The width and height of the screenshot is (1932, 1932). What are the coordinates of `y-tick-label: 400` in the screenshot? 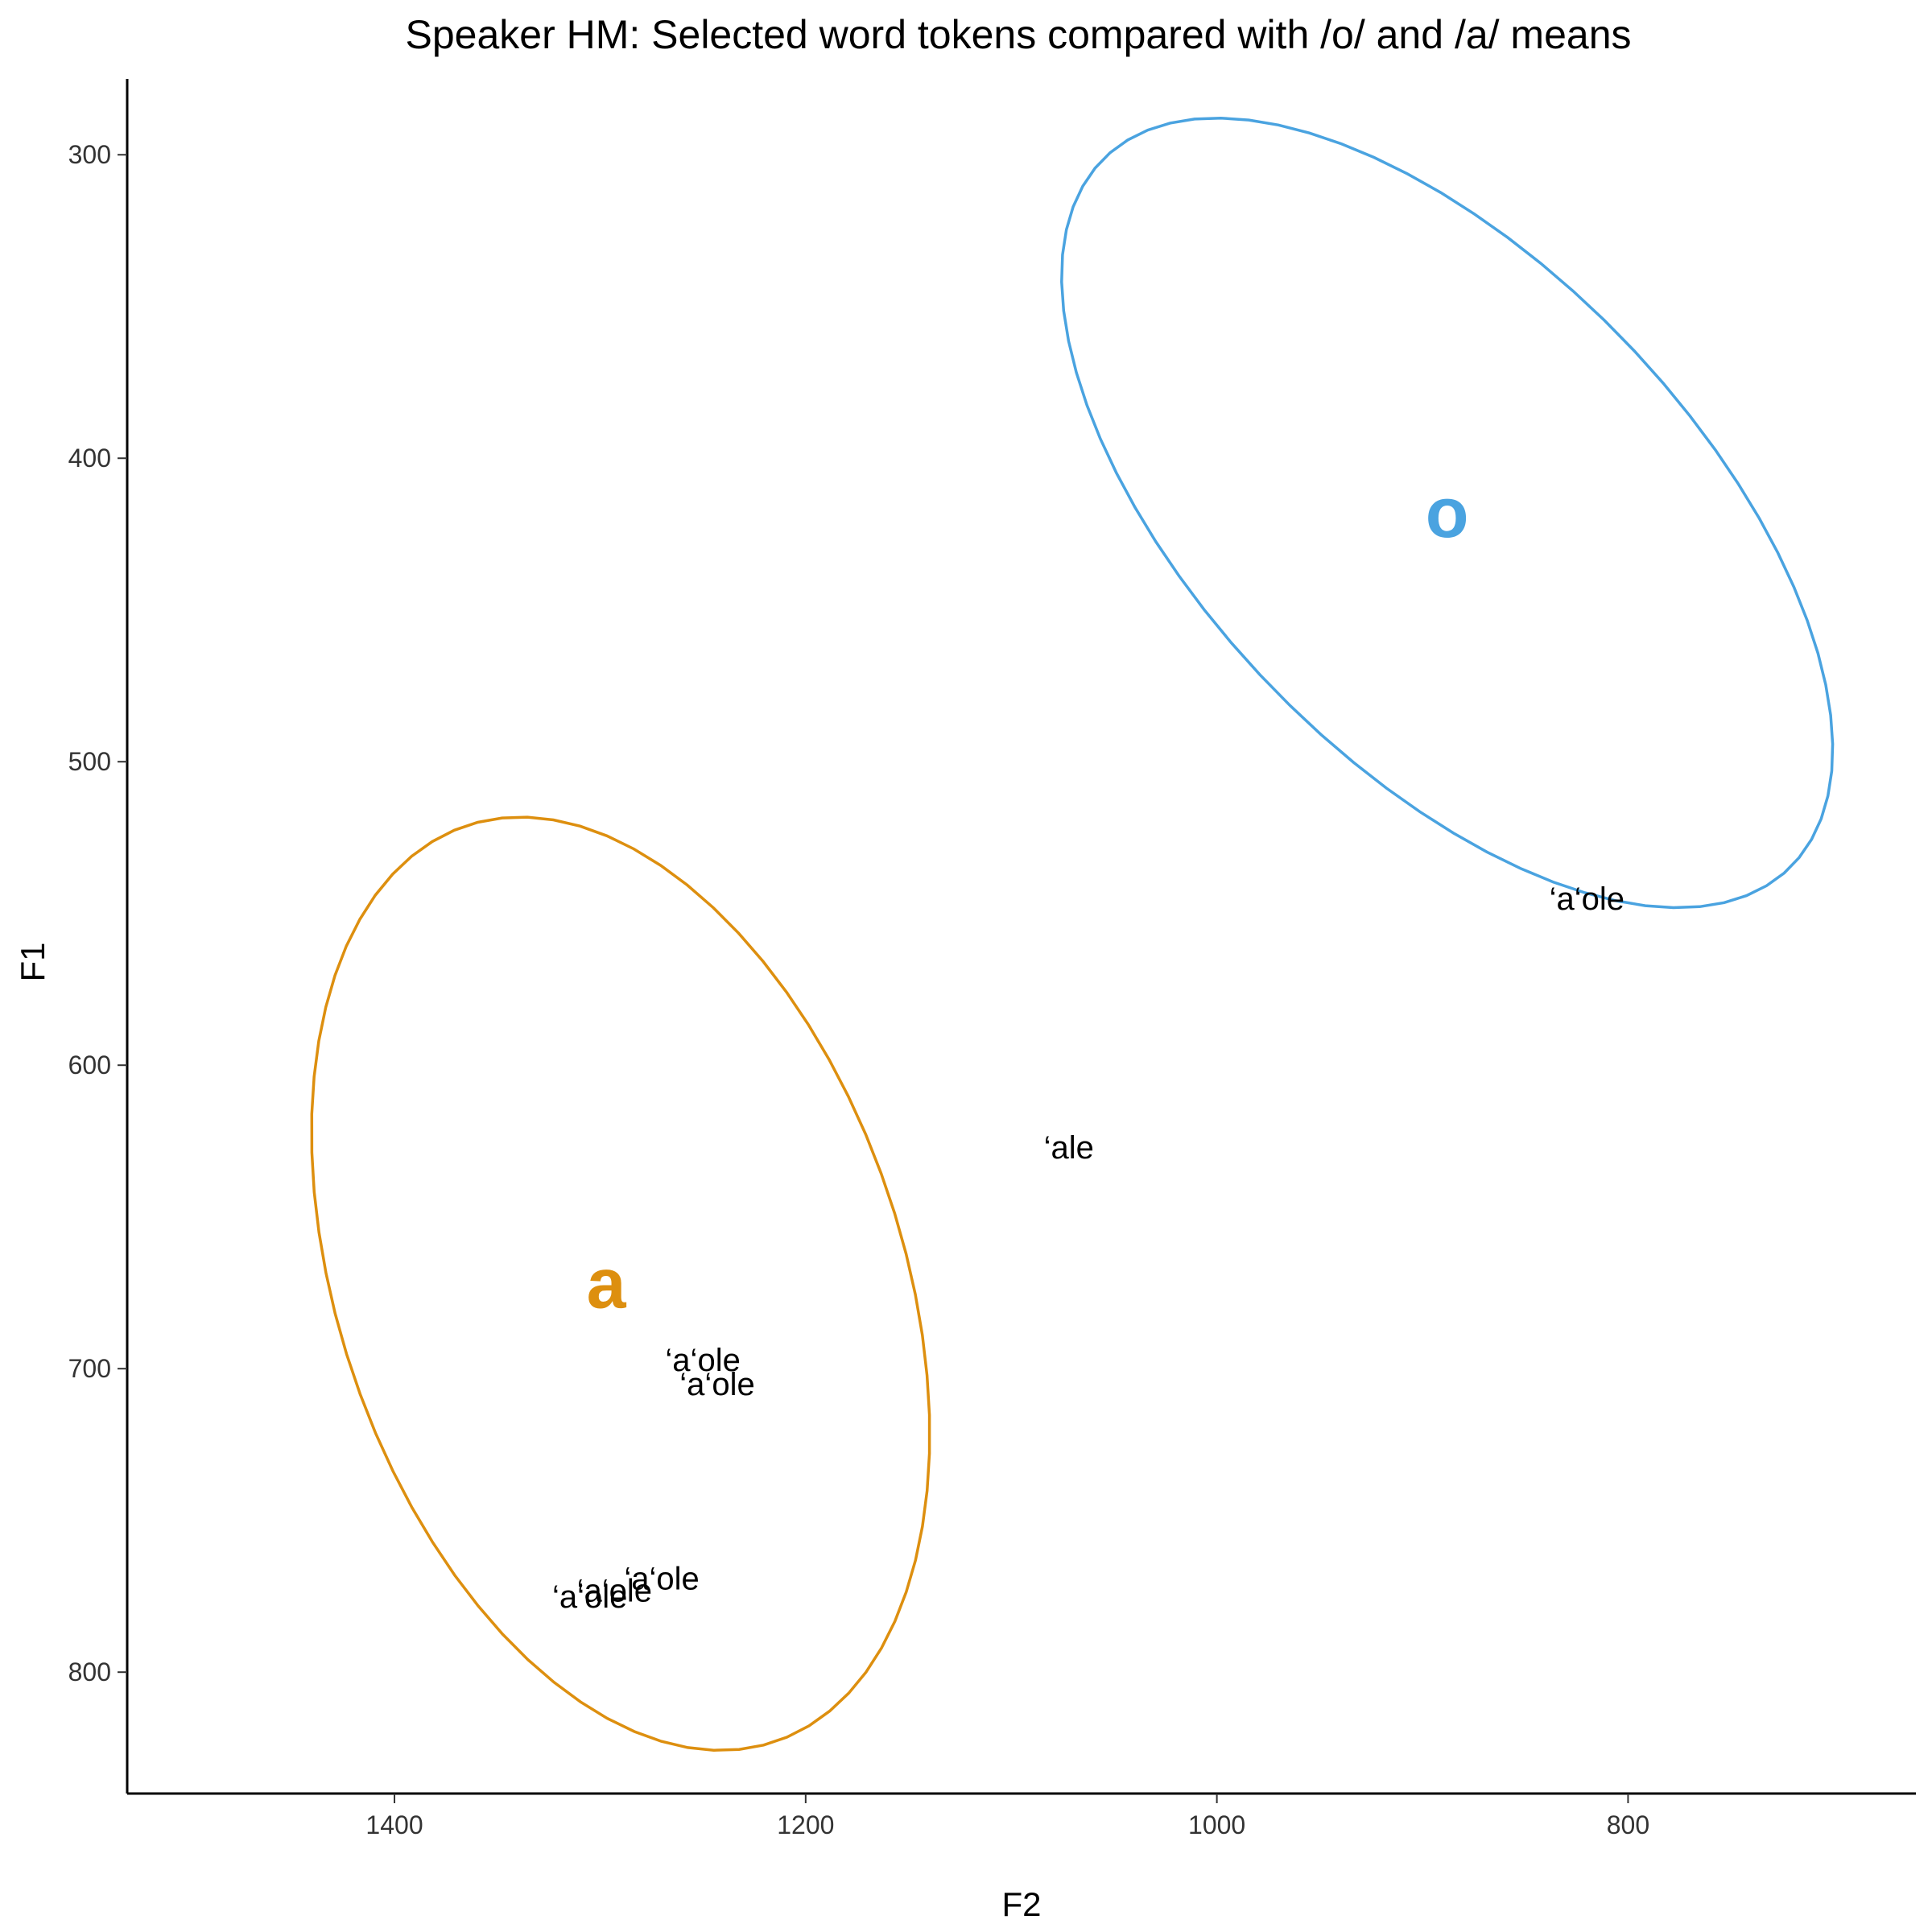 It's located at (89, 458).